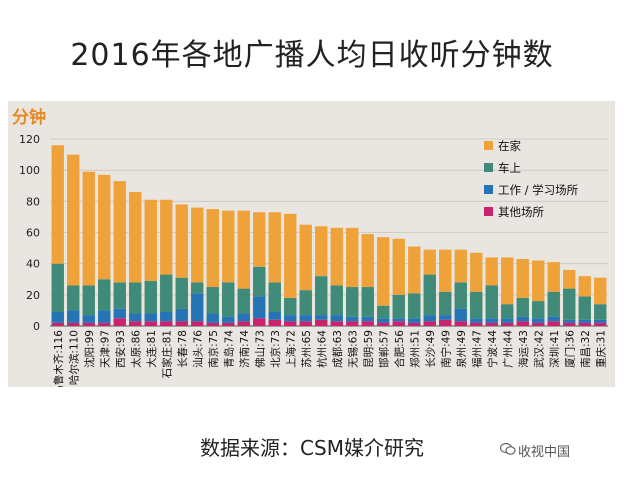 The height and width of the screenshot is (481, 624). I want to click on x-category-label: 成都:63, so click(338, 349).